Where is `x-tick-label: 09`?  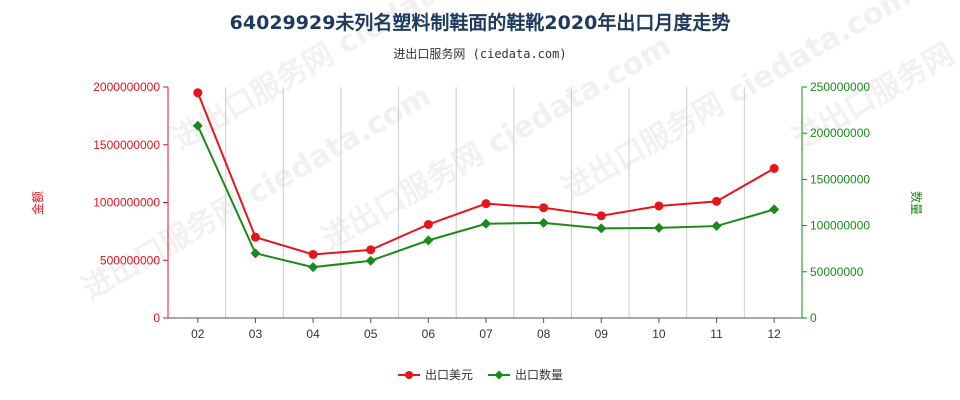 x-tick-label: 09 is located at coordinates (602, 334).